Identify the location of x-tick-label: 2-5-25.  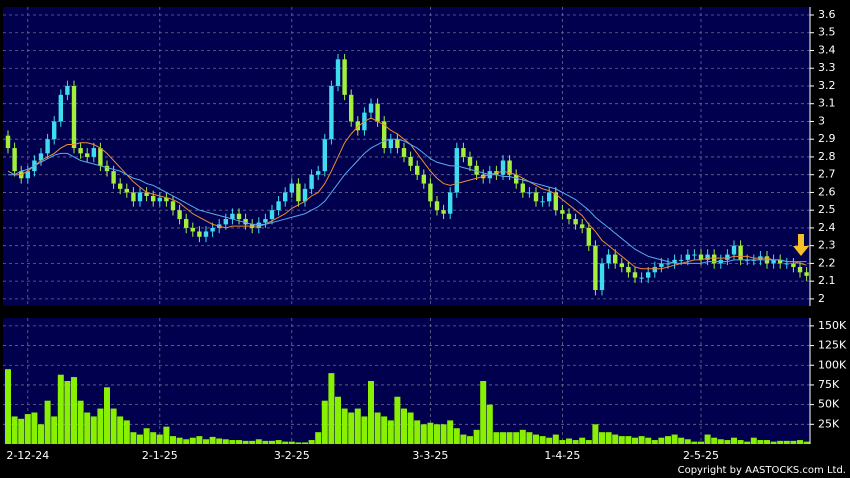
(701, 455).